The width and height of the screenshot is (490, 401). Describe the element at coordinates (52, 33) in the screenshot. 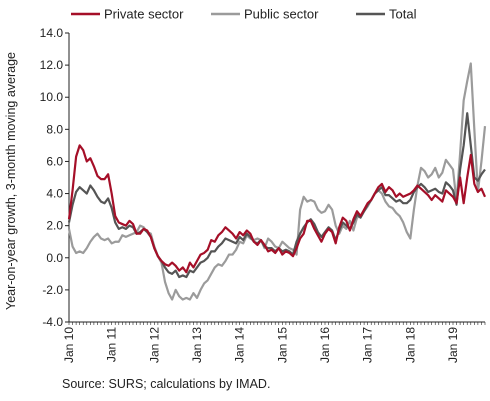

I see `y-tick-label: 14.0` at that location.